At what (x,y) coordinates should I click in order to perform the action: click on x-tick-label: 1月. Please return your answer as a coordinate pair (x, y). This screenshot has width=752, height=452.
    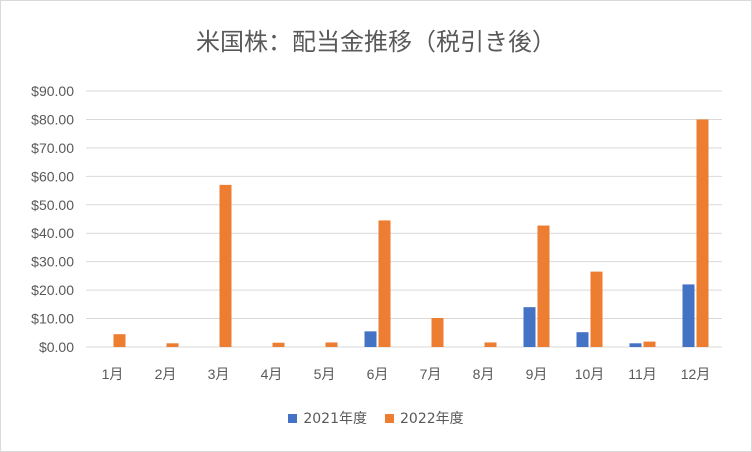
    Looking at the image, I should click on (113, 374).